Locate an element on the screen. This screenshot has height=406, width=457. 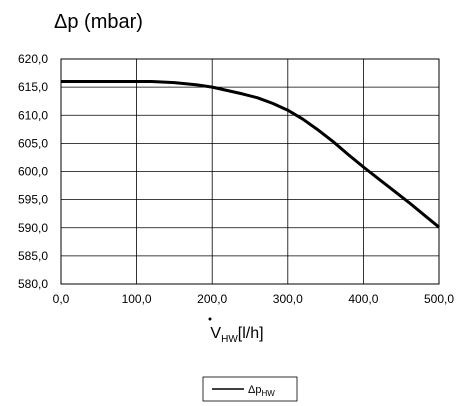
x-tick-label: 0,0 is located at coordinates (61, 299).